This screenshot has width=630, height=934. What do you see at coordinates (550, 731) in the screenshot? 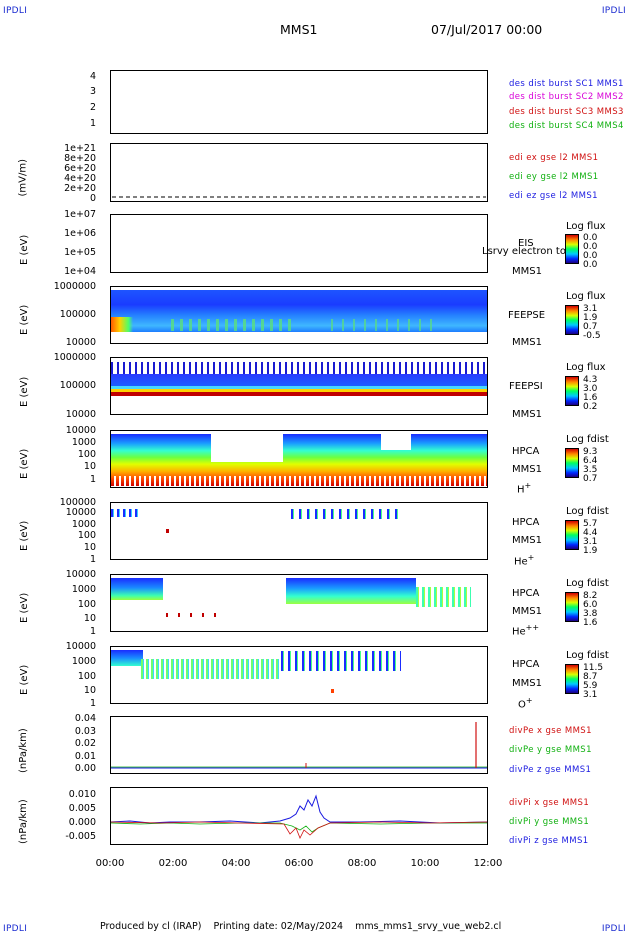
I see `legend-entry: divPe x gse MMS1` at bounding box center [550, 731].